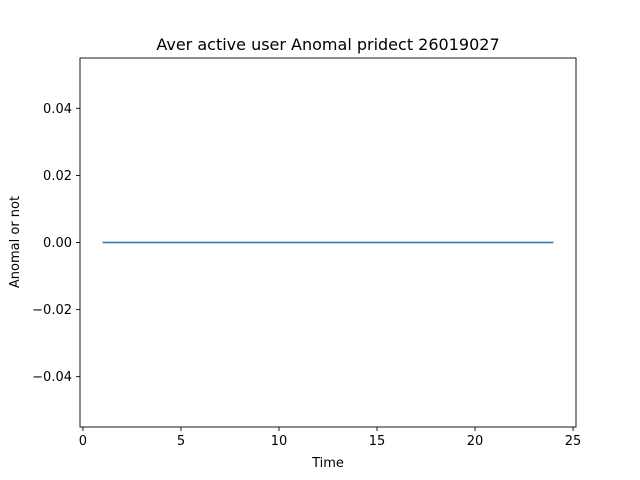  Describe the element at coordinates (377, 441) in the screenshot. I see `x-tick-label: 15` at that location.